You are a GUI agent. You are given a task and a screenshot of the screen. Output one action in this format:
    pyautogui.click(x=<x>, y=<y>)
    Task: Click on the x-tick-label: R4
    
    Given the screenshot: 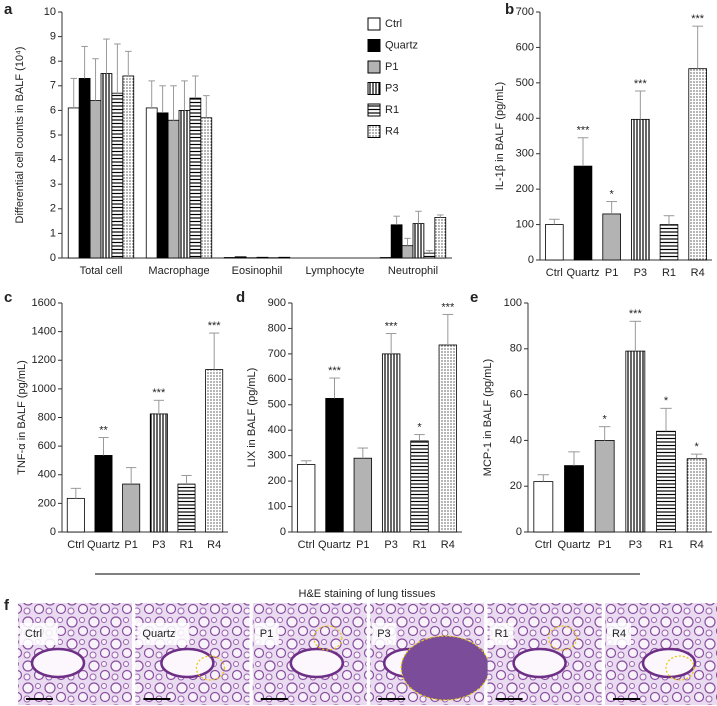 What is the action you would take?
    pyautogui.click(x=697, y=545)
    